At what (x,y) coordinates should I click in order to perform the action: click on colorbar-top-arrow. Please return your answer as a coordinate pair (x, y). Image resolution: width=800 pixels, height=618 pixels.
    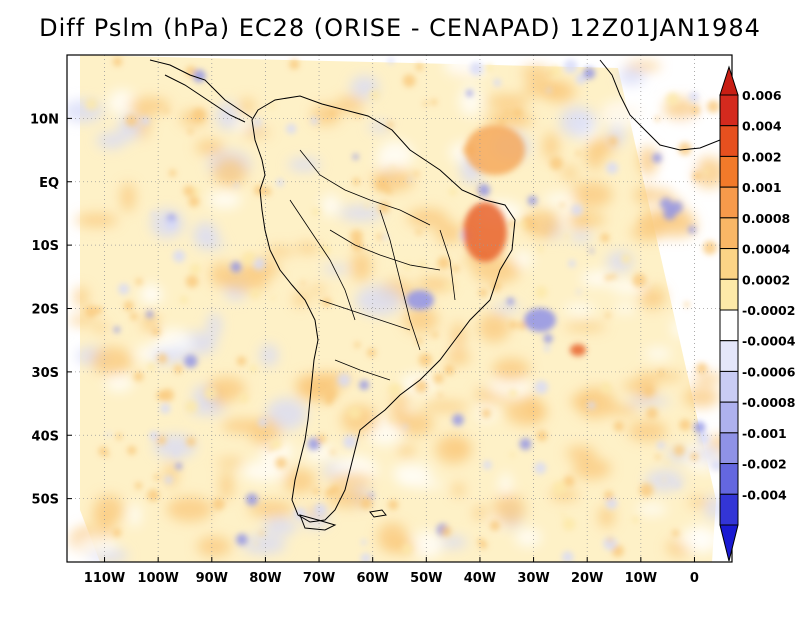
    Looking at the image, I should click on (729, 80).